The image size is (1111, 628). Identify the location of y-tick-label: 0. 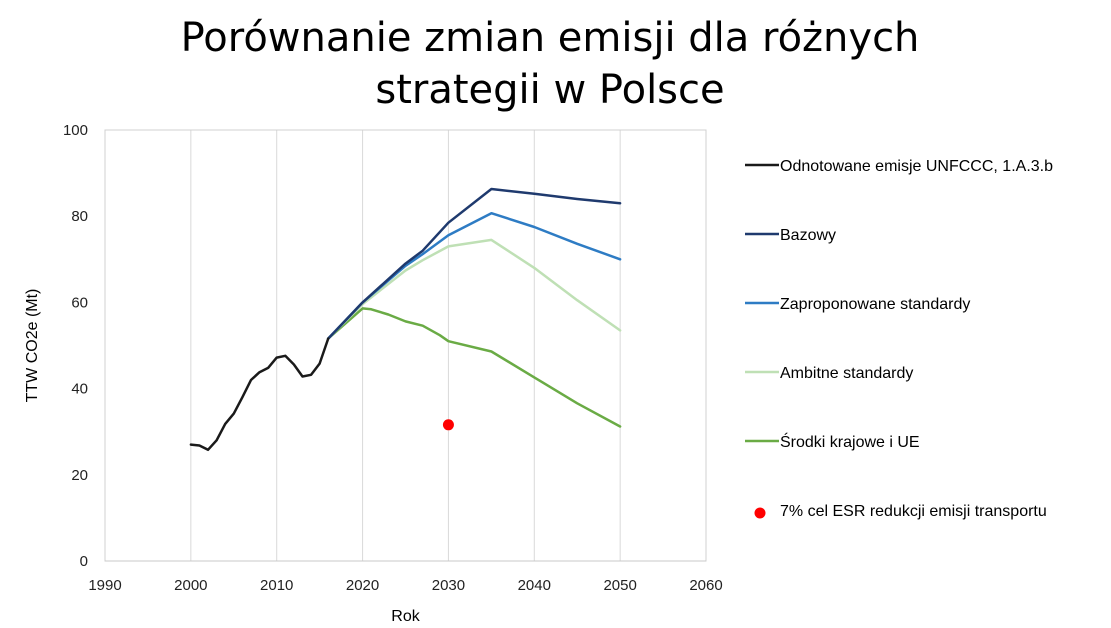
(84, 561).